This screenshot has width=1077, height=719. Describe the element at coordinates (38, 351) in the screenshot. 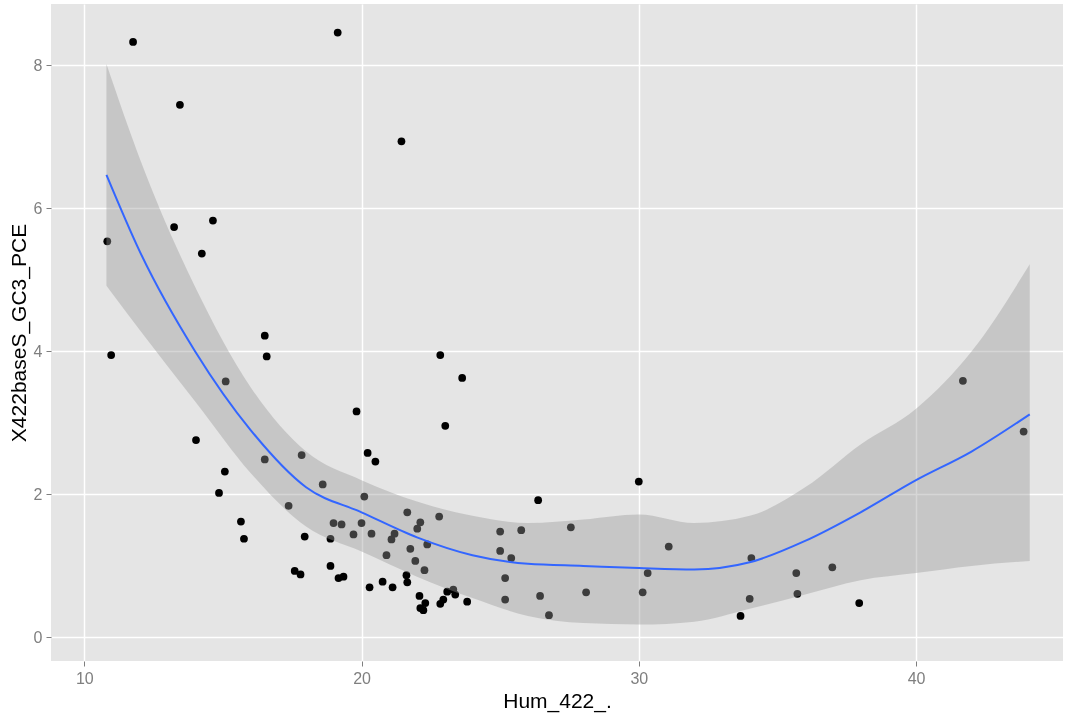

I see `y-tick-label: 4` at that location.